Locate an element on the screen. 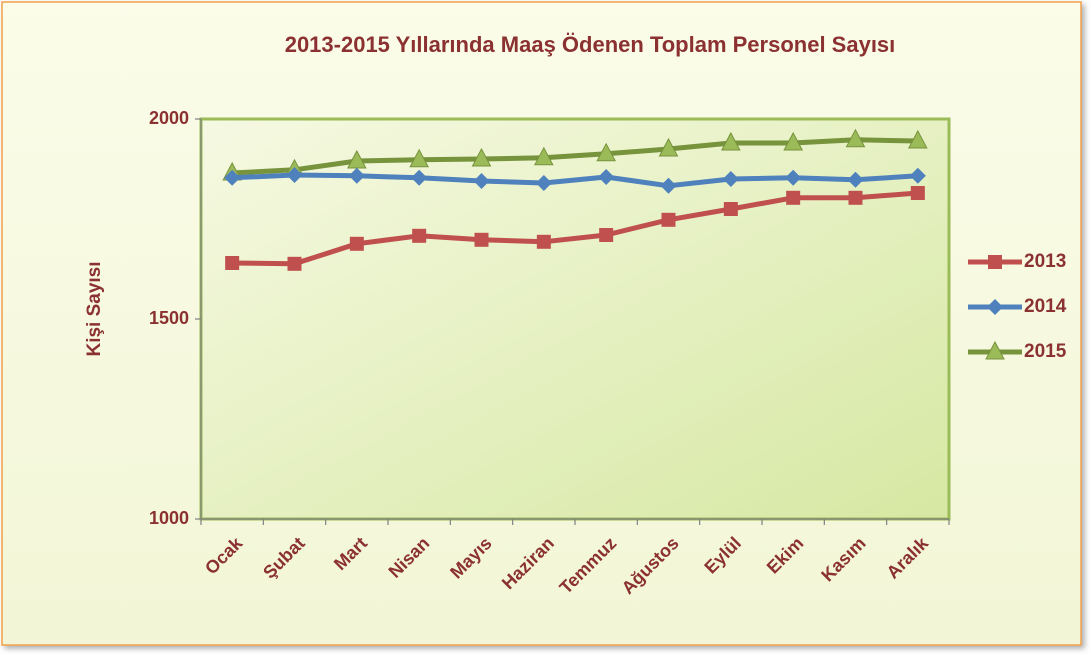  legend-label: 2014 is located at coordinates (1045, 306).